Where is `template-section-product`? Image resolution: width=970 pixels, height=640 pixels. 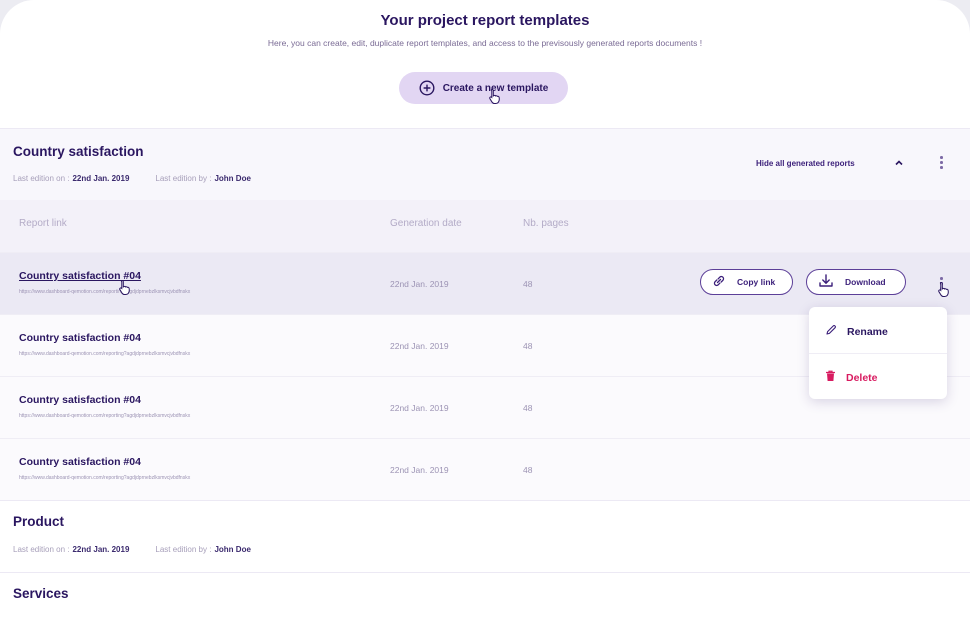 template-section-product is located at coordinates (485, 536).